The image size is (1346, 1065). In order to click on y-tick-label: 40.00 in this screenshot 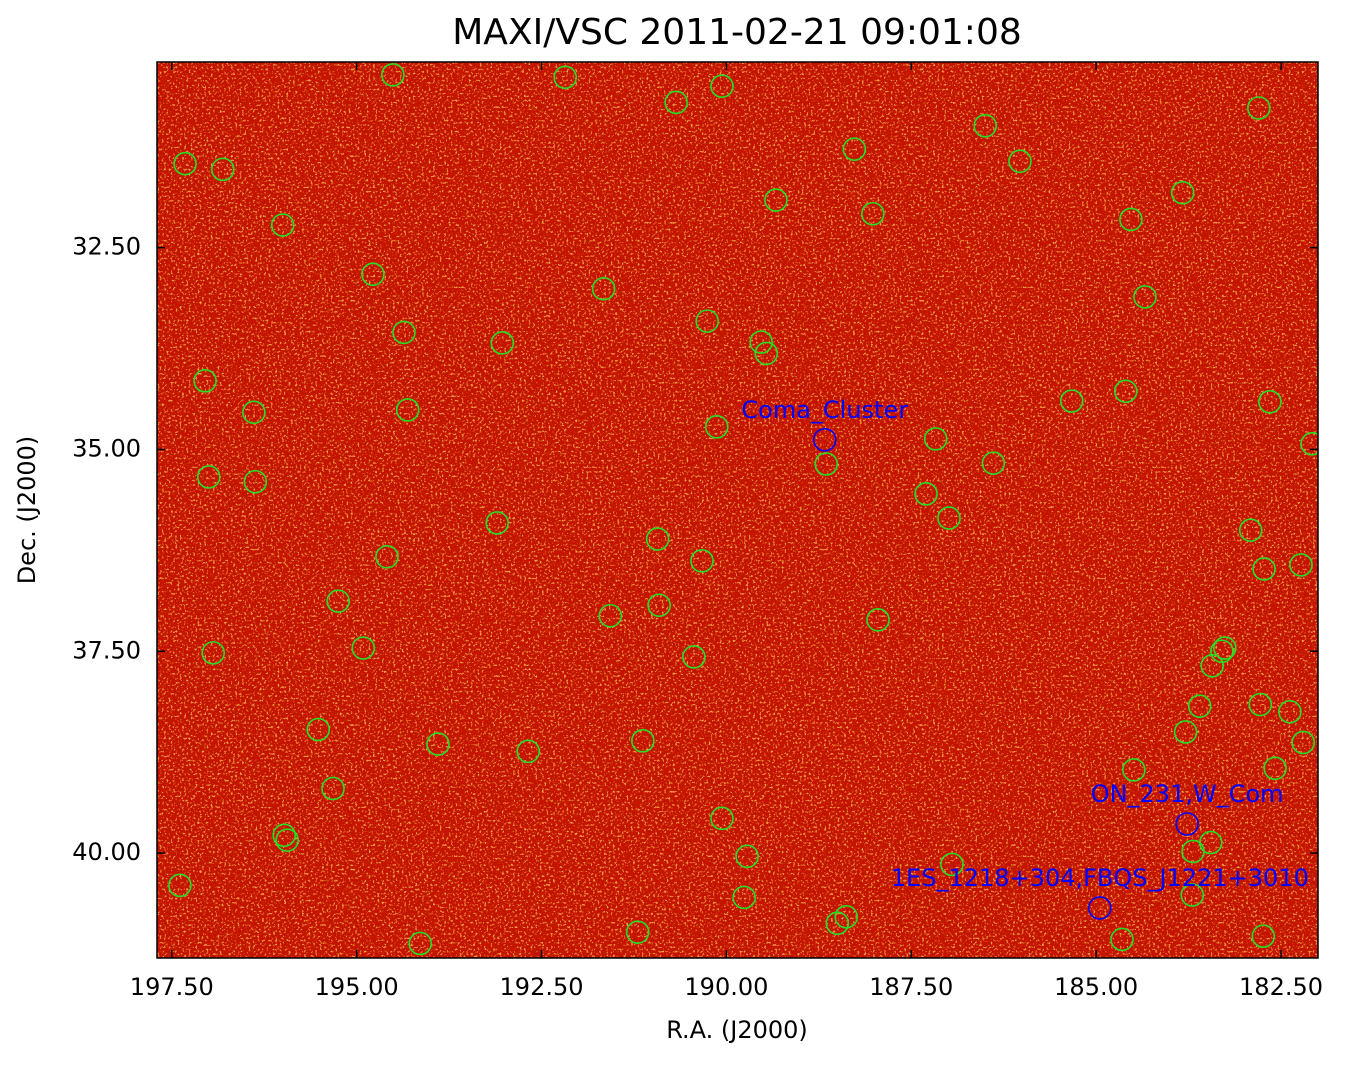, I will do `click(106, 852)`.